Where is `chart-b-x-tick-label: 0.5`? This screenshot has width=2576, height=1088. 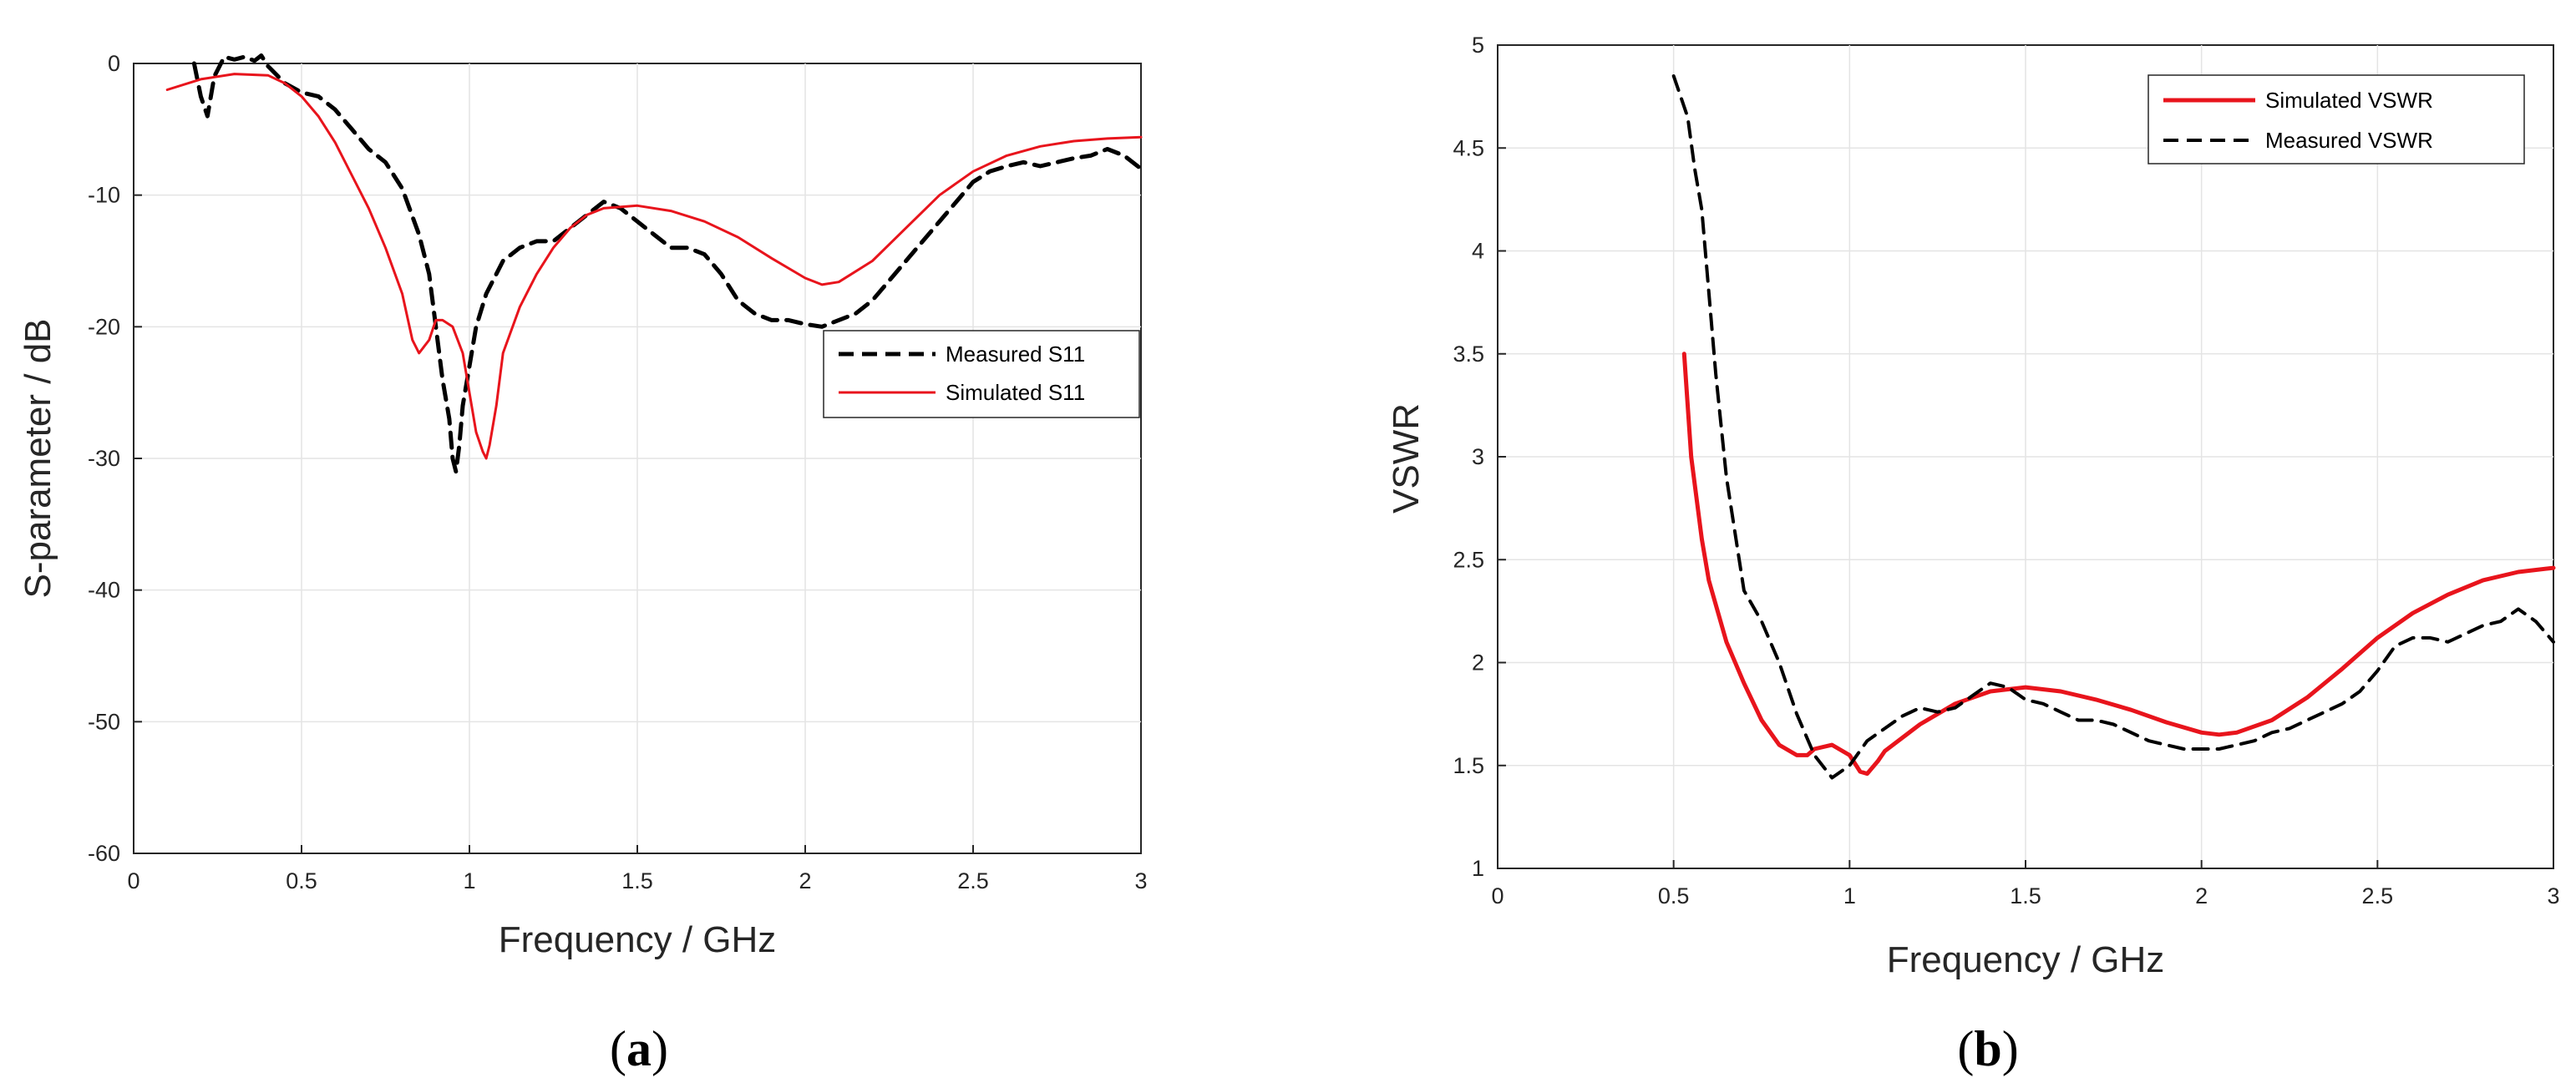 chart-b-x-tick-label: 0.5 is located at coordinates (1674, 895).